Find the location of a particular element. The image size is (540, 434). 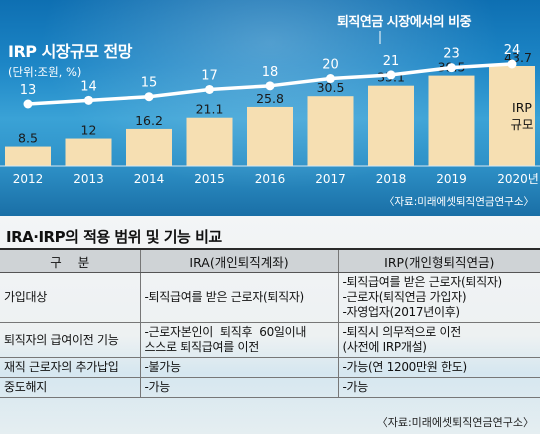

cell-line: 가입대상 is located at coordinates (25, 297).